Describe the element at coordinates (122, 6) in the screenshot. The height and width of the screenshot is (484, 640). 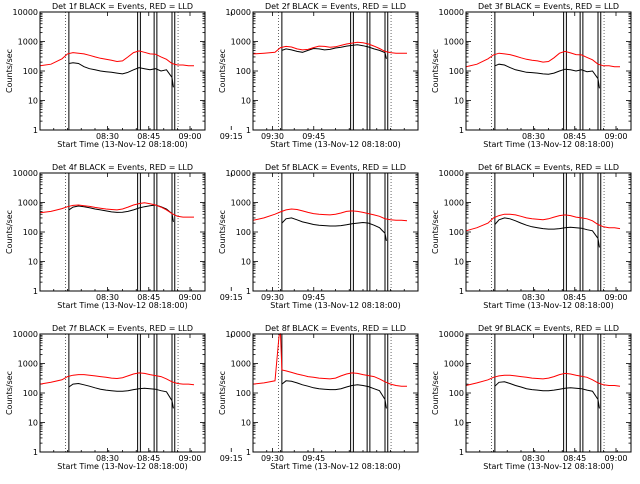
I see `panel-title: Det 1f BLACK = Events, RED = LLD` at that location.